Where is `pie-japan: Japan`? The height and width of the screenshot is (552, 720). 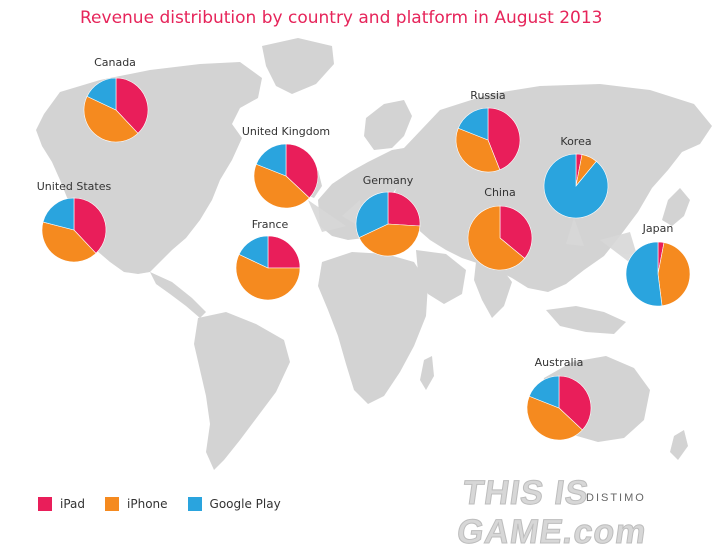 pie-japan: Japan is located at coordinates (658, 264).